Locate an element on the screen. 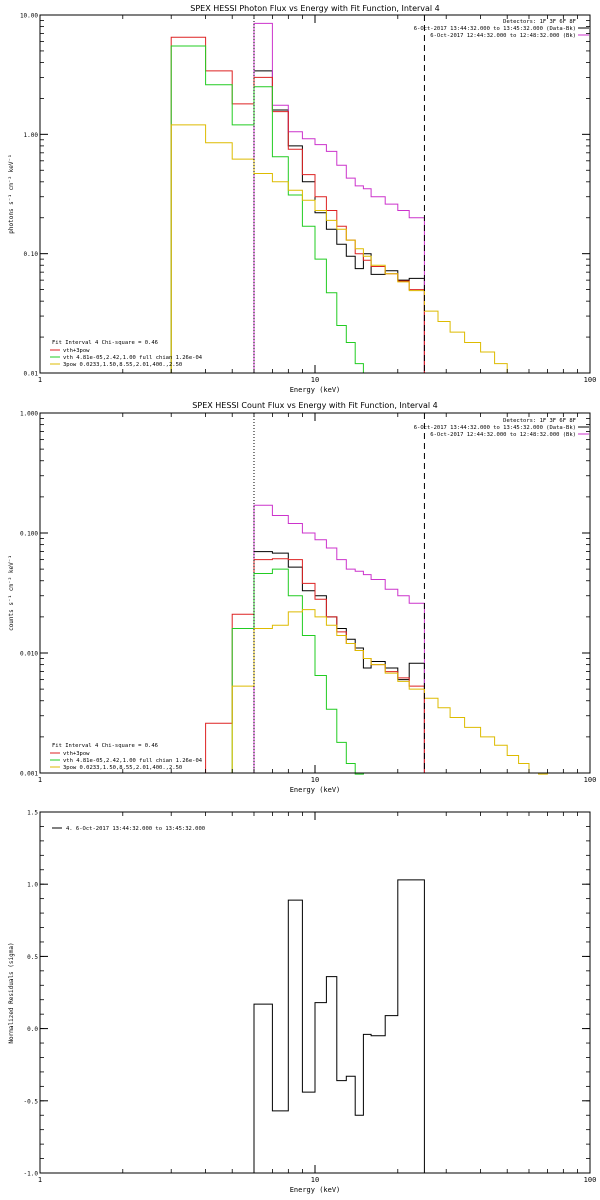 This screenshot has width=600, height=1200. count-flux-xlabel: Energy (keV) is located at coordinates (315, 790).